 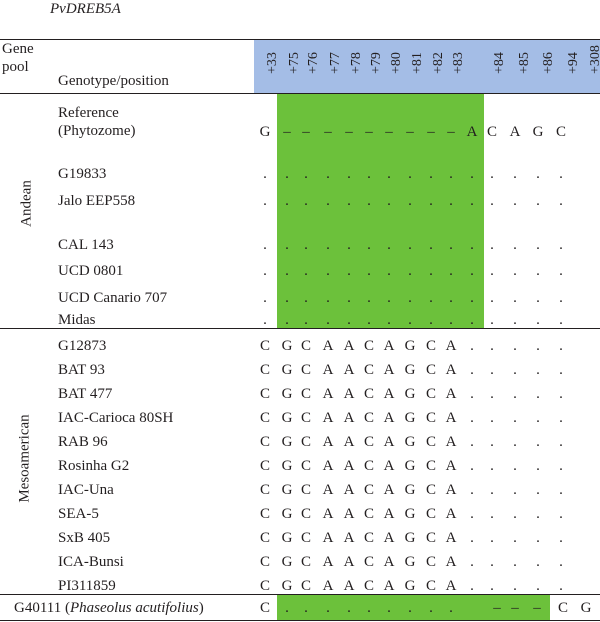 What do you see at coordinates (90, 271) in the screenshot?
I see `genotype-name: UCD 0801` at bounding box center [90, 271].